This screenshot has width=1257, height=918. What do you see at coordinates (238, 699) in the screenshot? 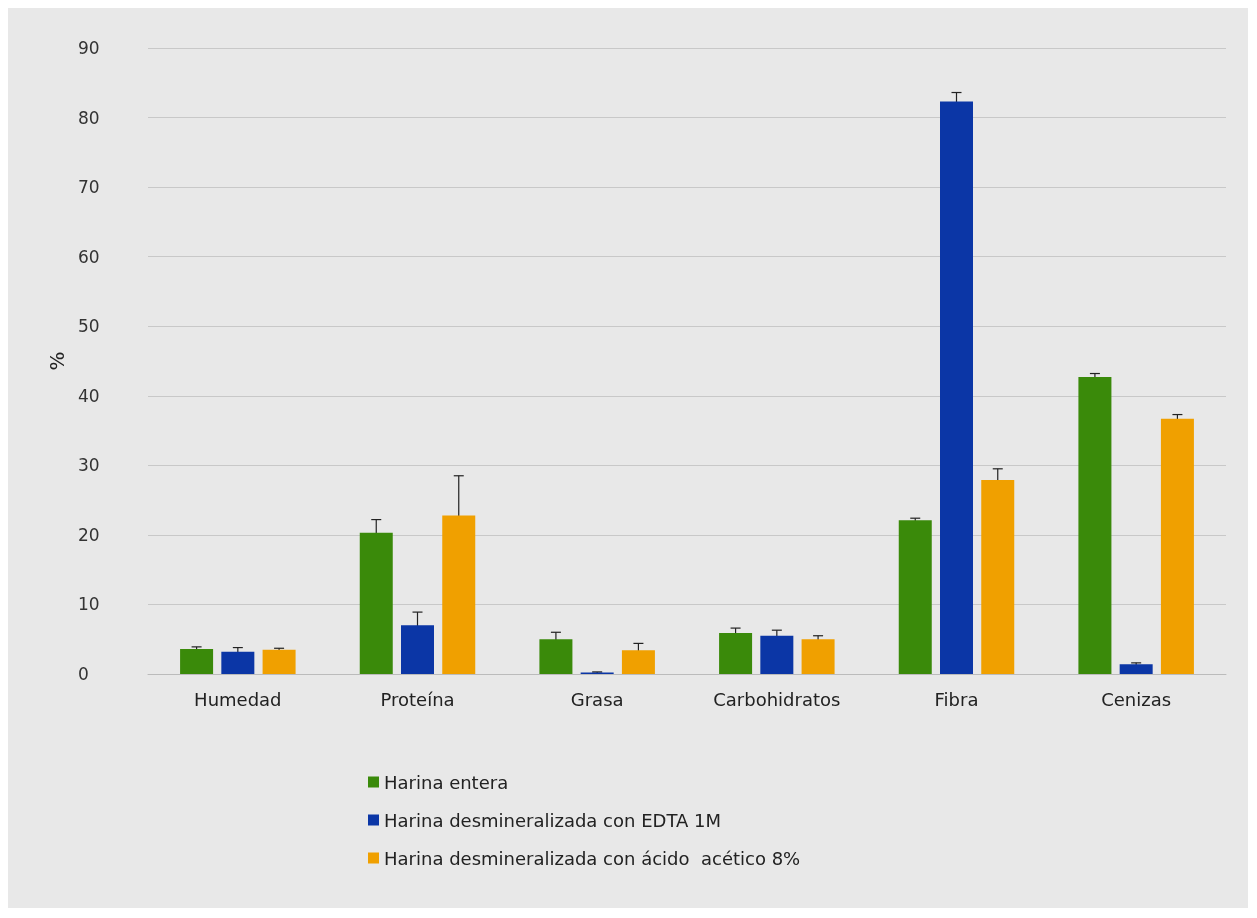
I see `x-tick-label: Humedad` at bounding box center [238, 699].